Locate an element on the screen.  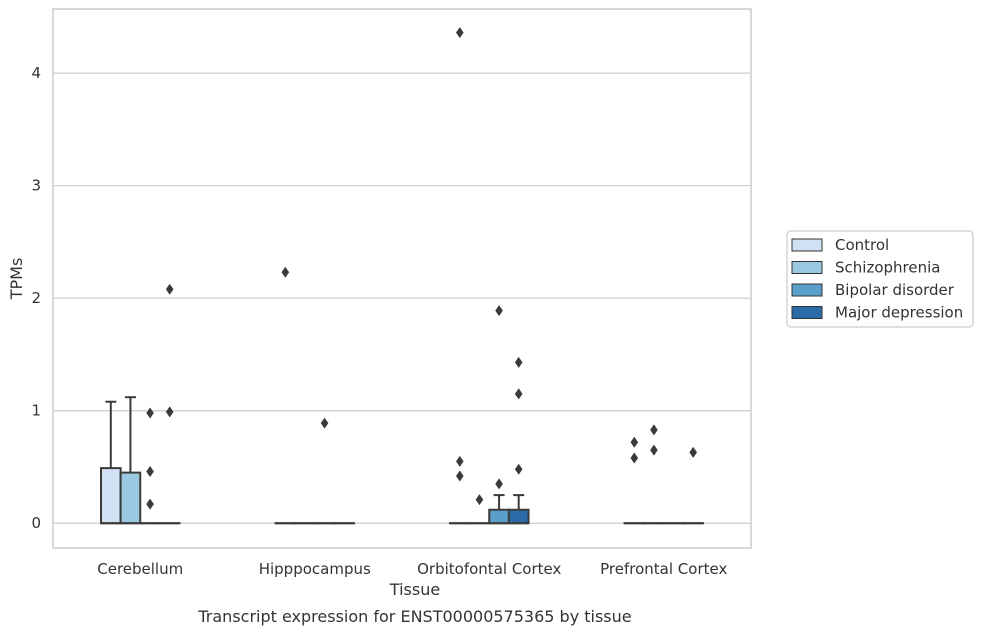
y-axis-label: TPMs is located at coordinates (16, 279).